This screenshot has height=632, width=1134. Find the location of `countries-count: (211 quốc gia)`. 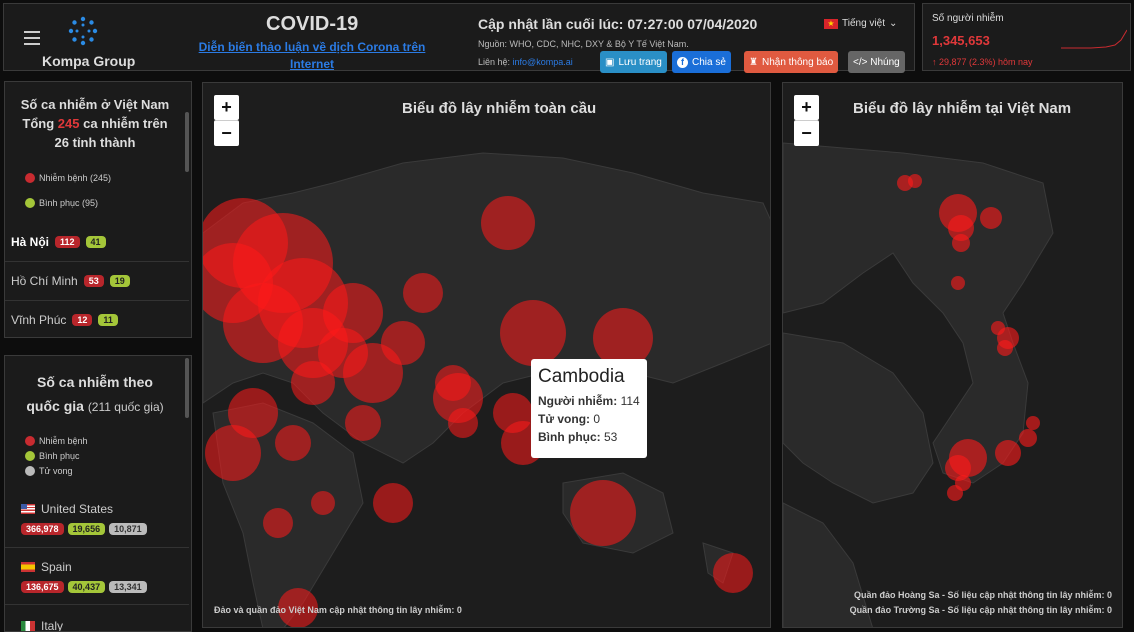

countries-count: (211 quốc gia) is located at coordinates (125, 407).